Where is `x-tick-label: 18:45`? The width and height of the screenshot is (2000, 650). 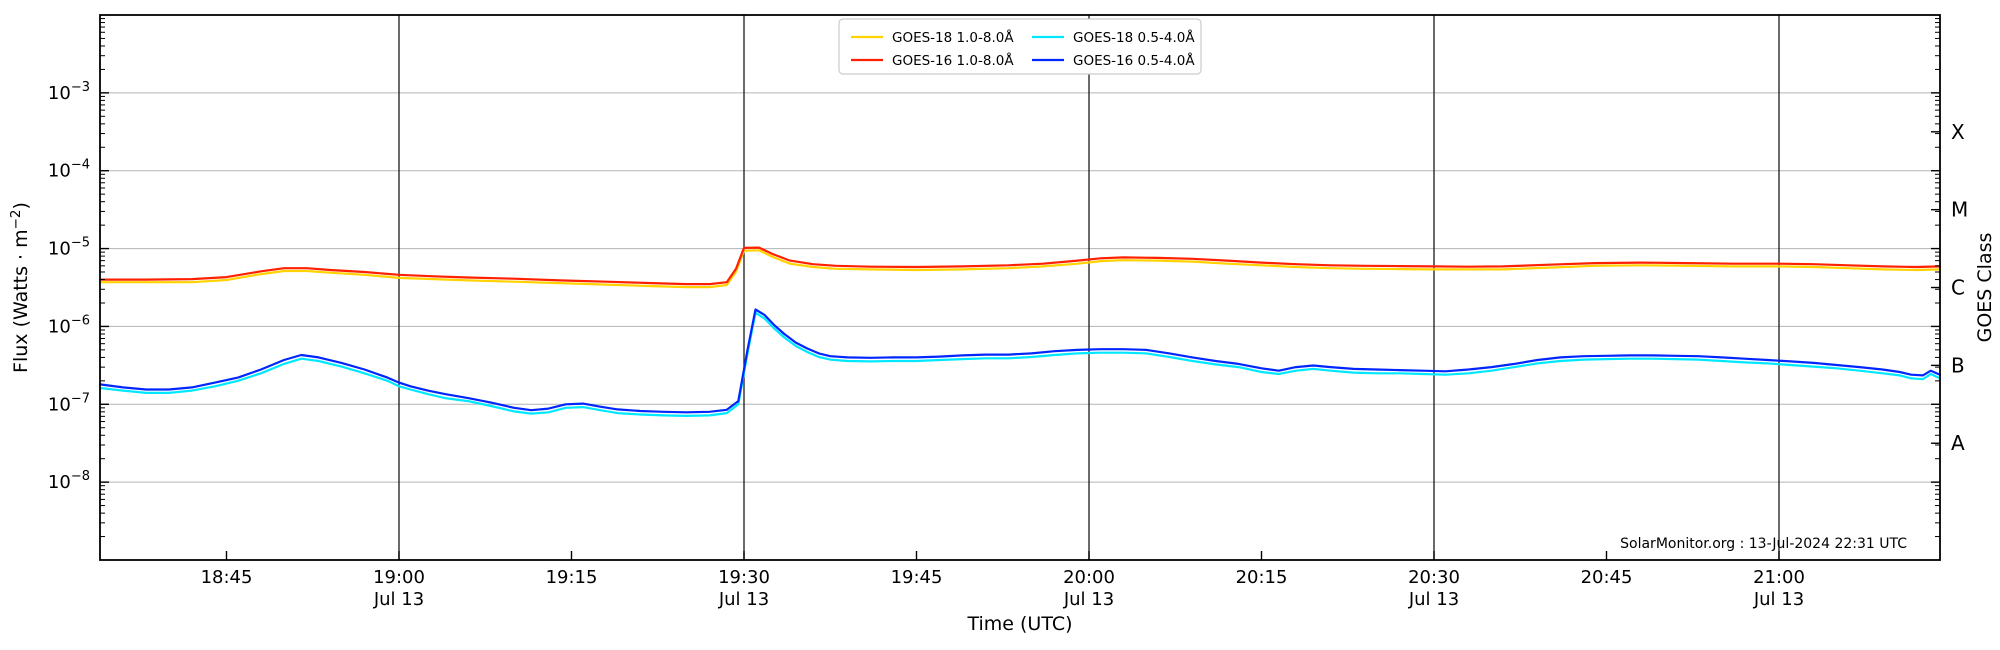
x-tick-label: 18:45 is located at coordinates (227, 577).